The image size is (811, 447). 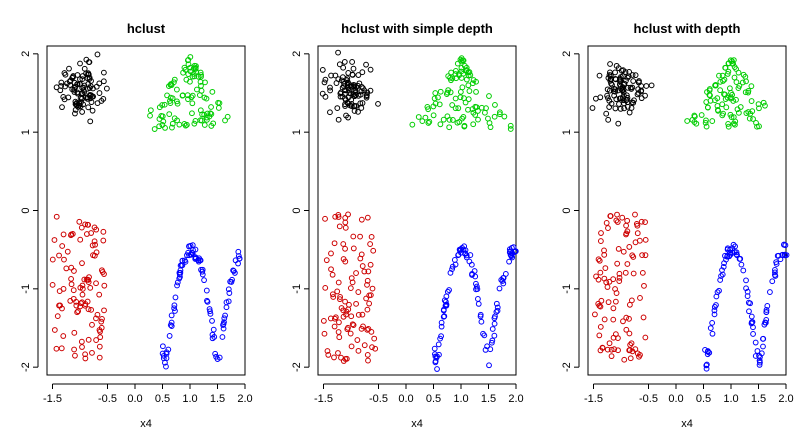 What do you see at coordinates (323, 399) in the screenshot?
I see `x-tick-label: -1.5` at bounding box center [323, 399].